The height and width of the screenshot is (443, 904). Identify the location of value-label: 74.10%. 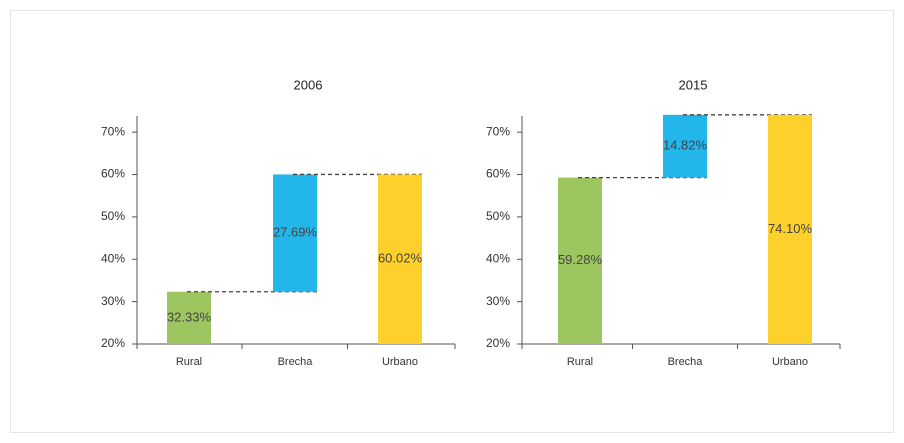
(790, 228).